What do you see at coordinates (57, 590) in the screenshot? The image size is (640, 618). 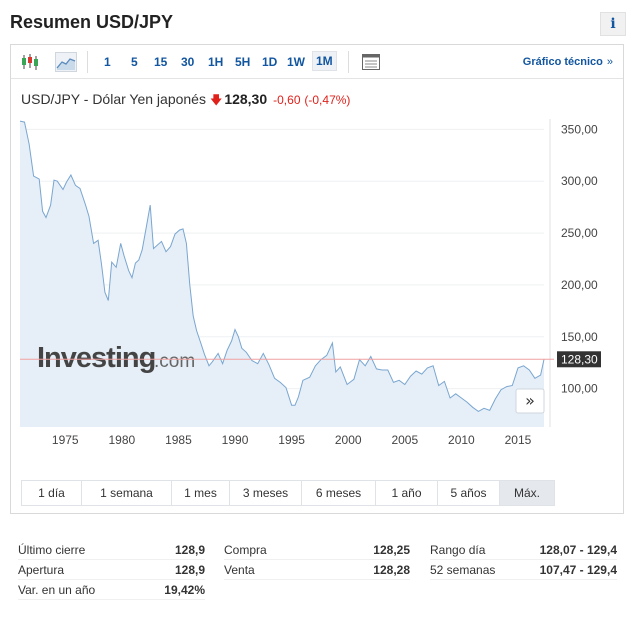 I see `stat-label: Var. en un año` at bounding box center [57, 590].